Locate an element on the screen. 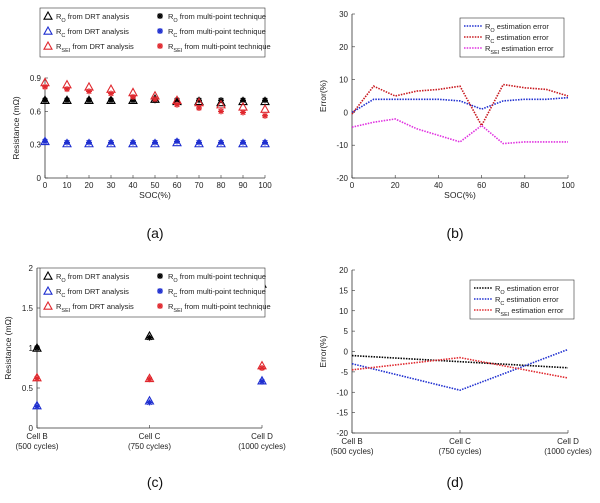 This screenshot has width=600, height=503. legend-marker-a-5-dot is located at coordinates (160, 46).